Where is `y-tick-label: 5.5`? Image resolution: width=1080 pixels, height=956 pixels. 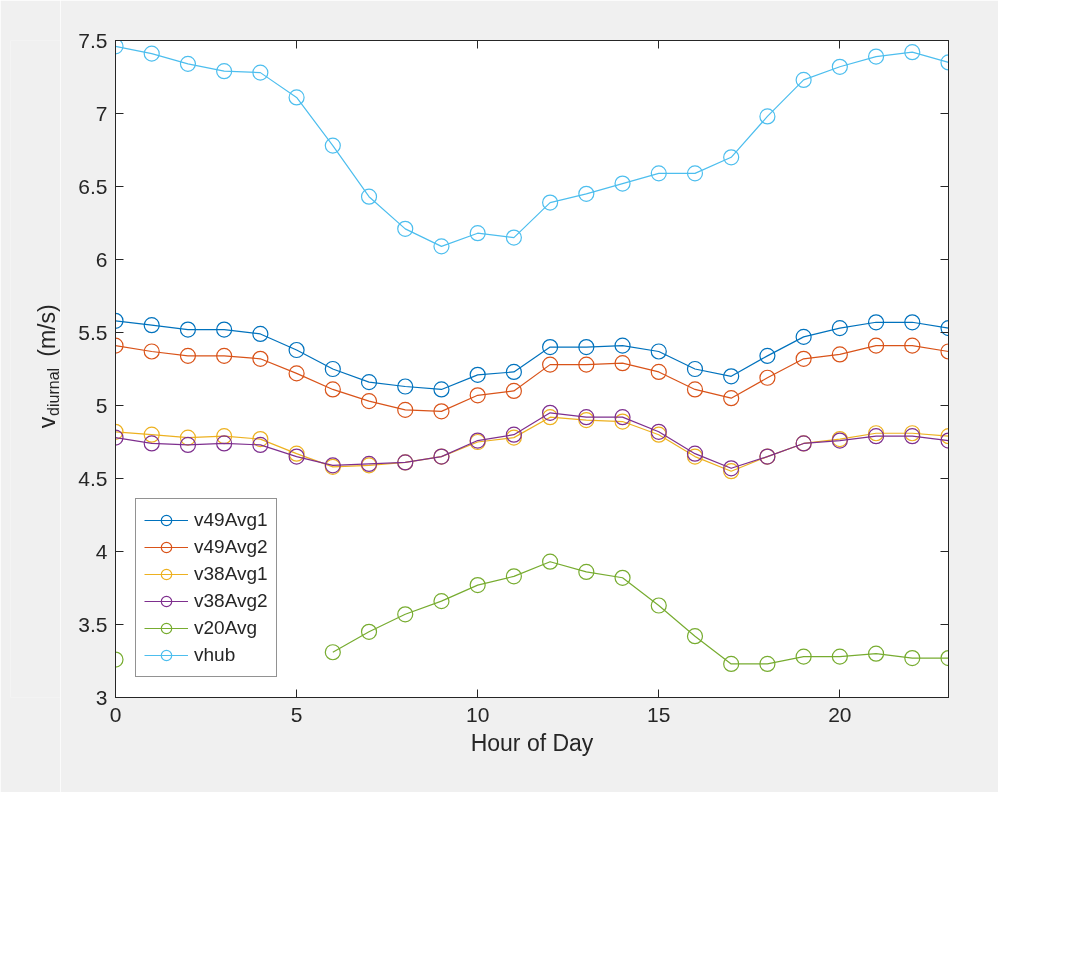
y-tick-label: 5.5 is located at coordinates (93, 332).